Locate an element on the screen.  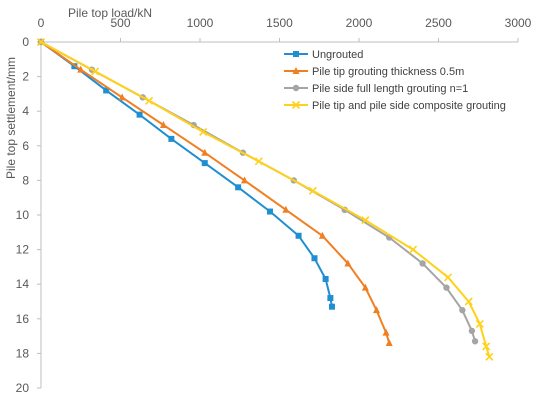
x-tick-label: 1000 is located at coordinates (200, 23).